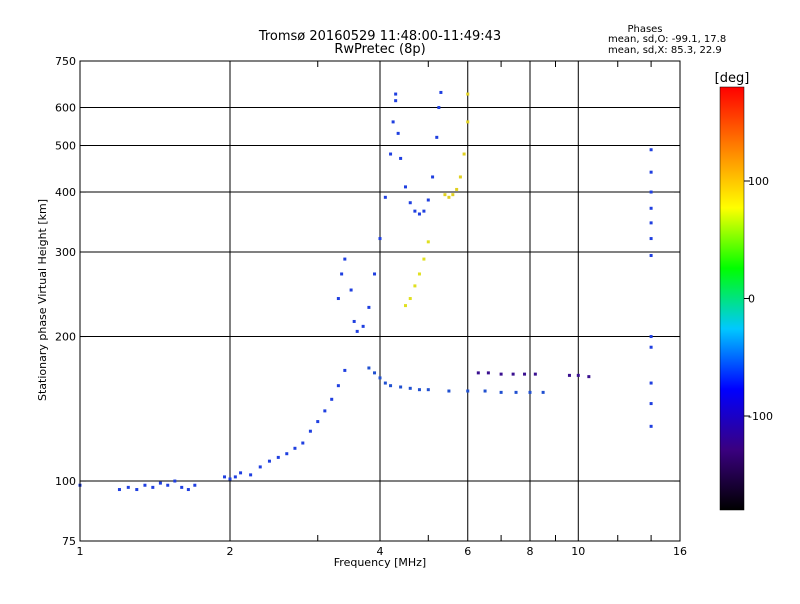  What do you see at coordinates (379, 36) in the screenshot?
I see `chart-title: Tromsø 20160529 11:48:00-11:49:43` at bounding box center [379, 36].